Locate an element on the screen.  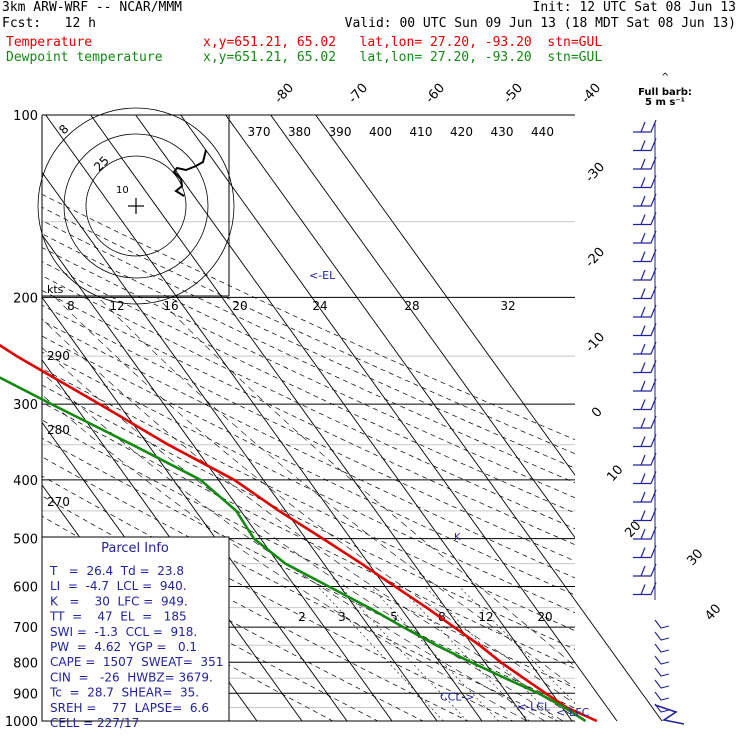
hodograph-ring-label: 8 is located at coordinates (63, 129).